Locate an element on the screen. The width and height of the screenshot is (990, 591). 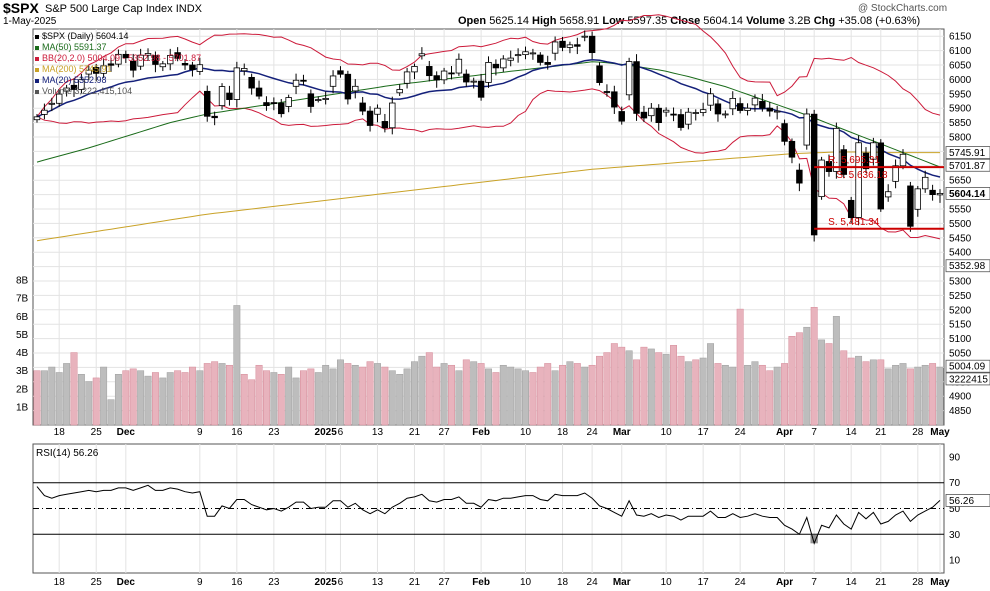
price-tick-label: 5450 is located at coordinates (960, 238).